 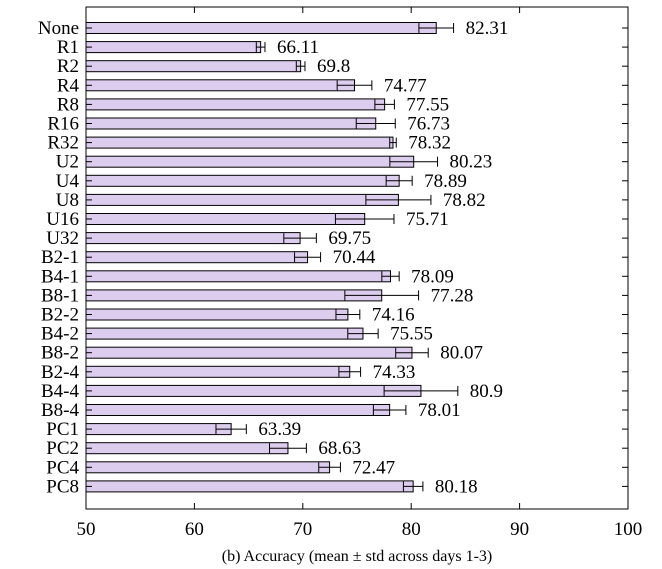 I want to click on category-label: None, so click(x=58, y=28).